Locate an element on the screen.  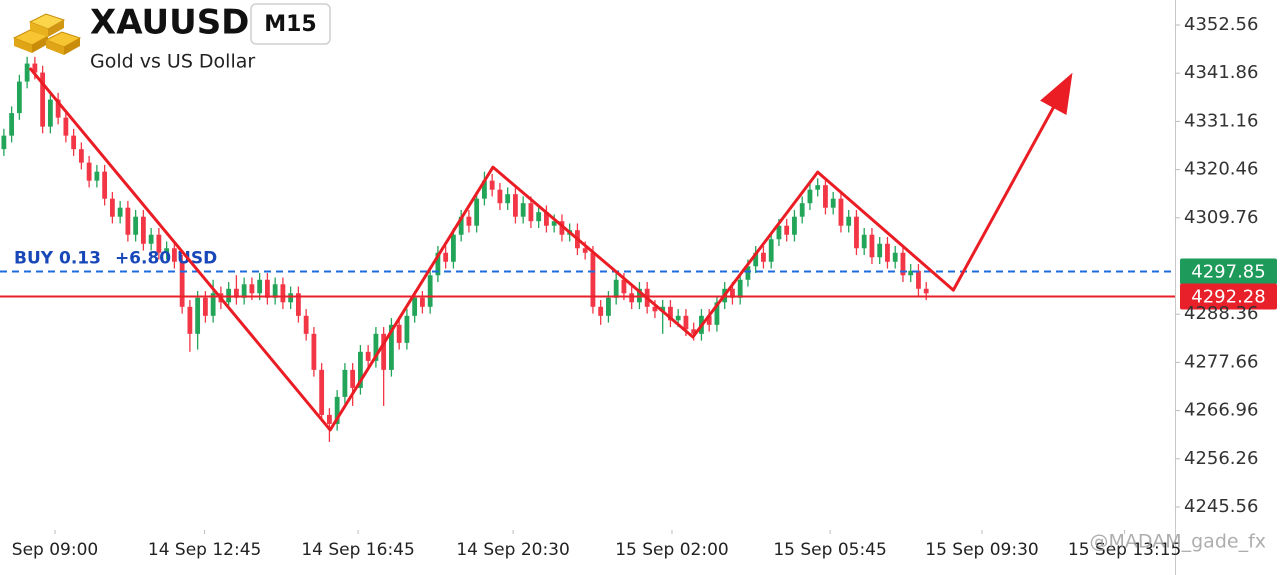
position-profit: +6.80 USD is located at coordinates (166, 258).